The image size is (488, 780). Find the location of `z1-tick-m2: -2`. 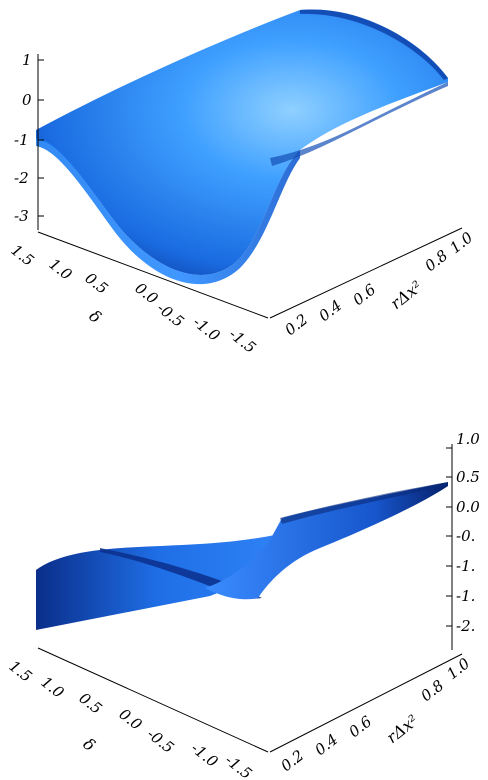

z1-tick-m2: -2 is located at coordinates (21, 178).